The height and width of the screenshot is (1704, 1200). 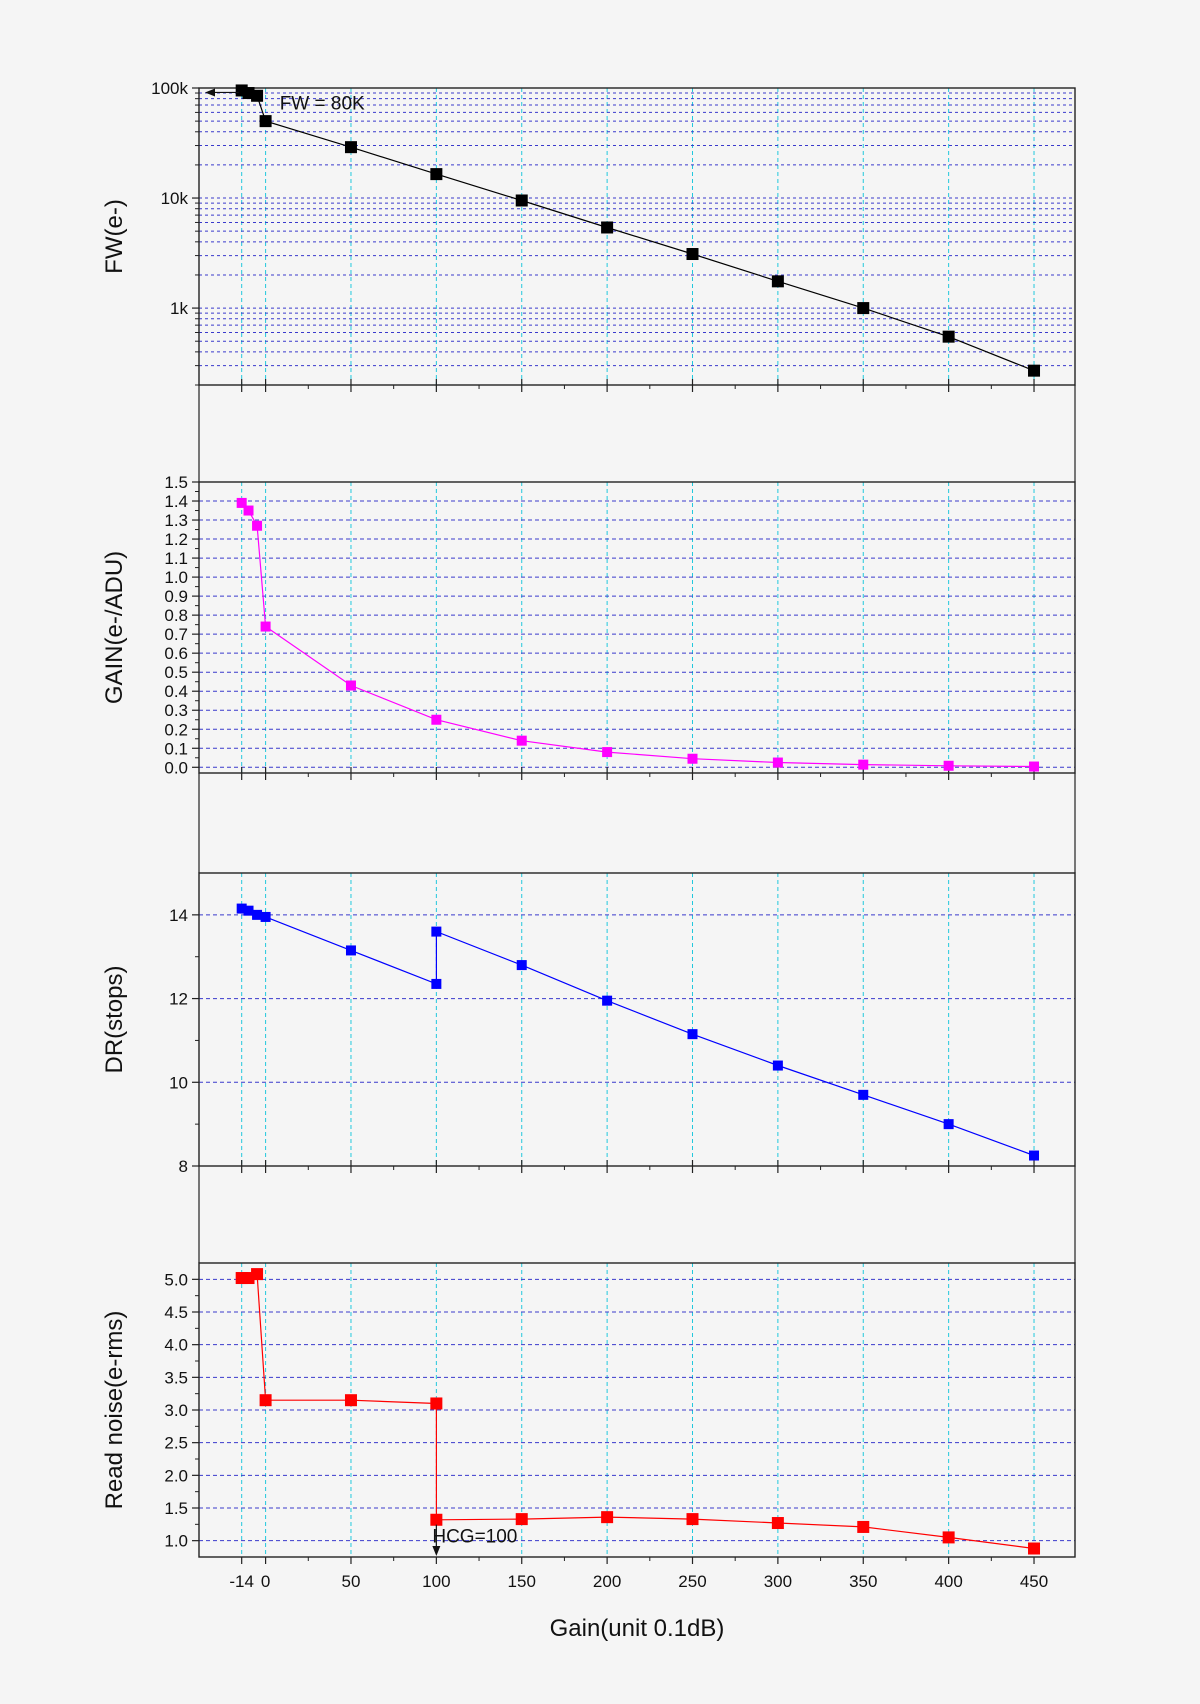 I want to click on x-tick-label: 400, so click(x=948, y=1581).